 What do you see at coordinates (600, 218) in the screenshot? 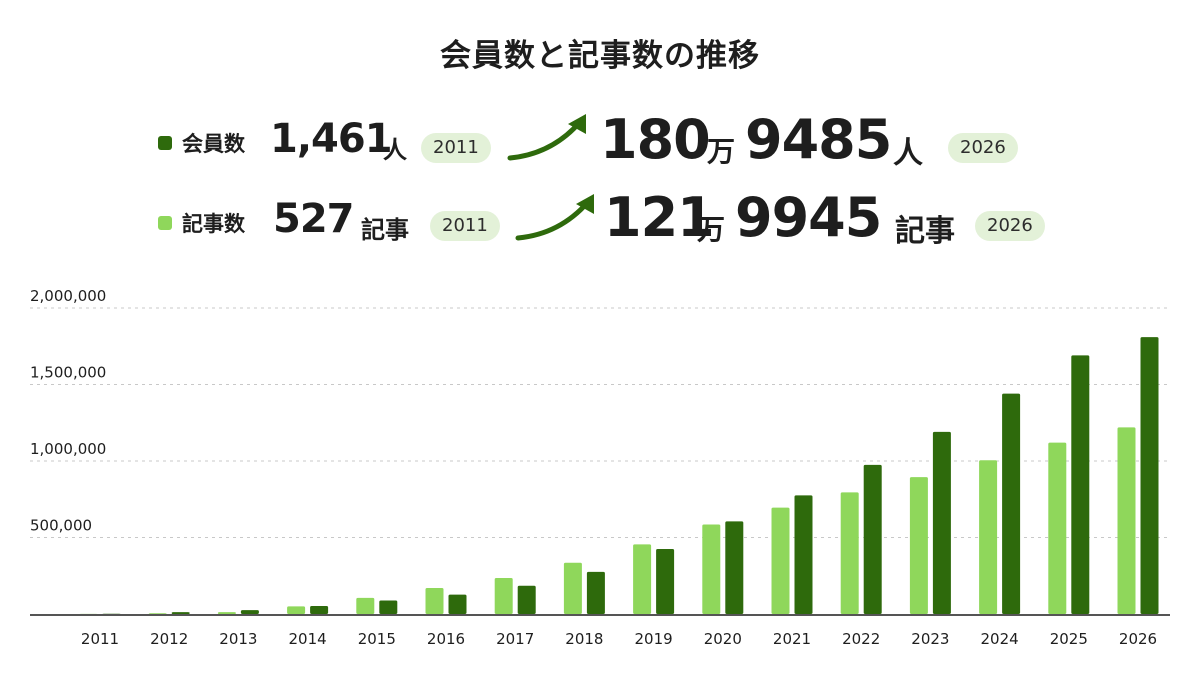
I see `articles-stat-row: 記事数 527 記事 2011 121 万 9945 記事 2026` at bounding box center [600, 218].